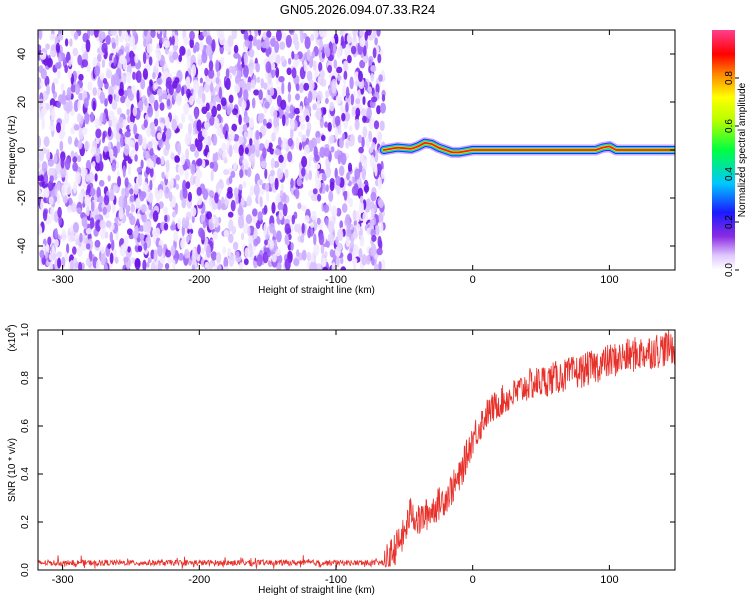 This screenshot has height=600, width=750. What do you see at coordinates (336, 280) in the screenshot?
I see `x-tick-label: -100` at bounding box center [336, 280].